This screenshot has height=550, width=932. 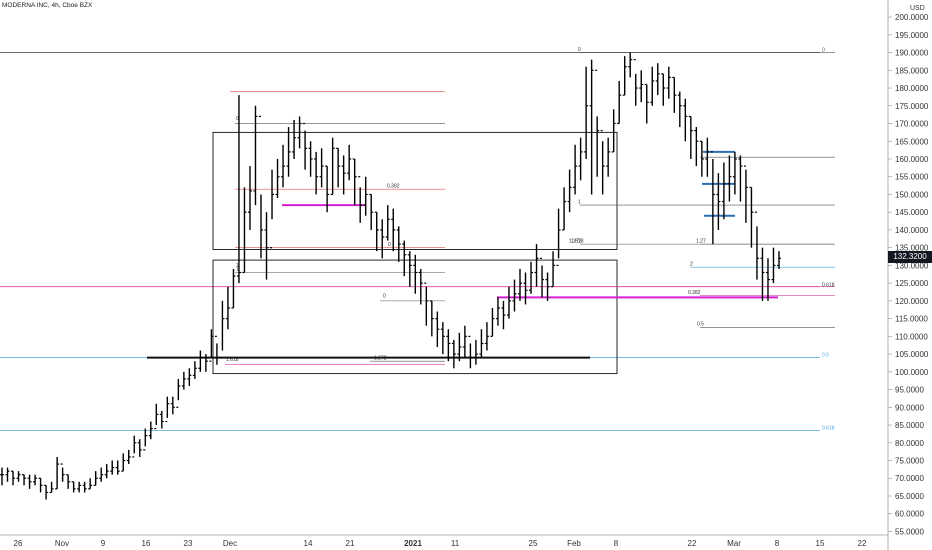 What do you see at coordinates (909, 425) in the screenshot?
I see `y-tick-label: 85.0000` at bounding box center [909, 425].